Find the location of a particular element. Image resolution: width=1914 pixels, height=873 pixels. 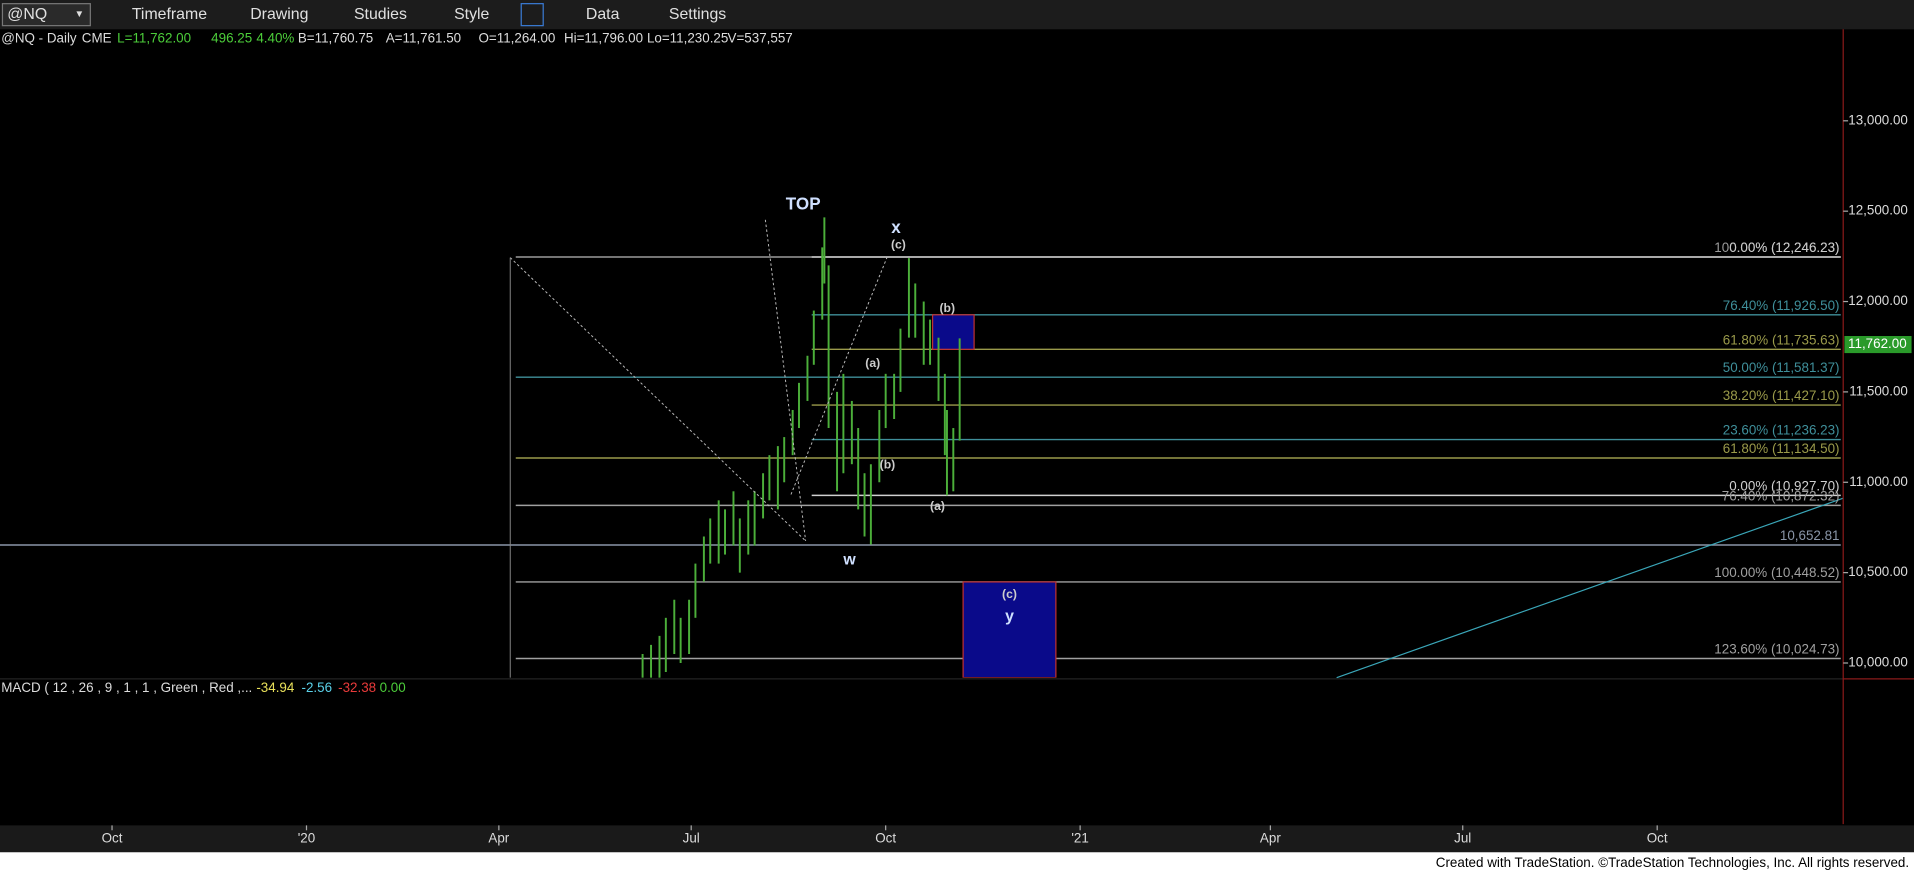

last-price-box is located at coordinates (1878, 345).